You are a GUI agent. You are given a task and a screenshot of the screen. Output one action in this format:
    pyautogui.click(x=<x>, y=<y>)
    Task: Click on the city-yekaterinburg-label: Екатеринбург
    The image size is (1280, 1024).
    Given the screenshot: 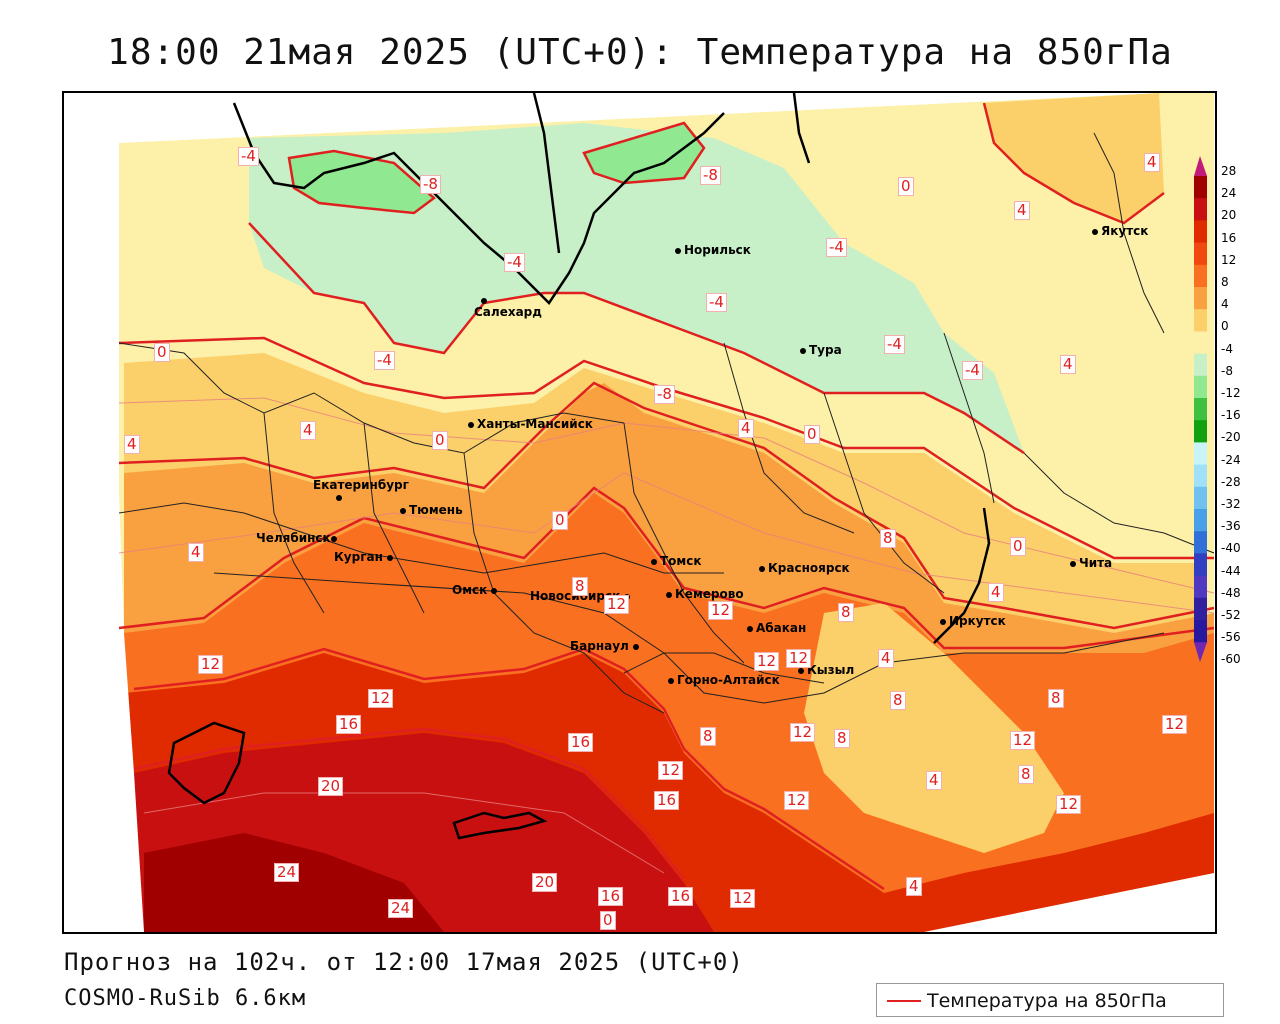 What is the action you would take?
    pyautogui.click(x=361, y=485)
    